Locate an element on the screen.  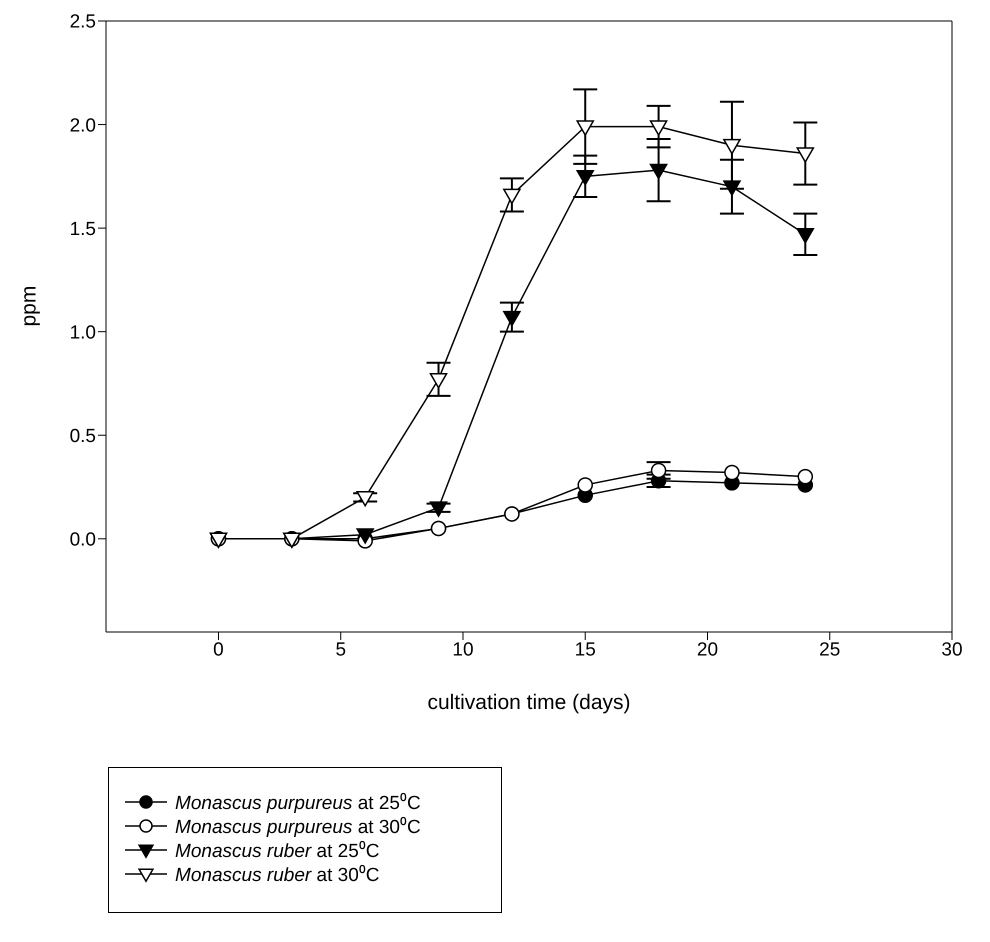
legend-label: Monascus purpureus at 30⁰C is located at coordinates (298, 827).